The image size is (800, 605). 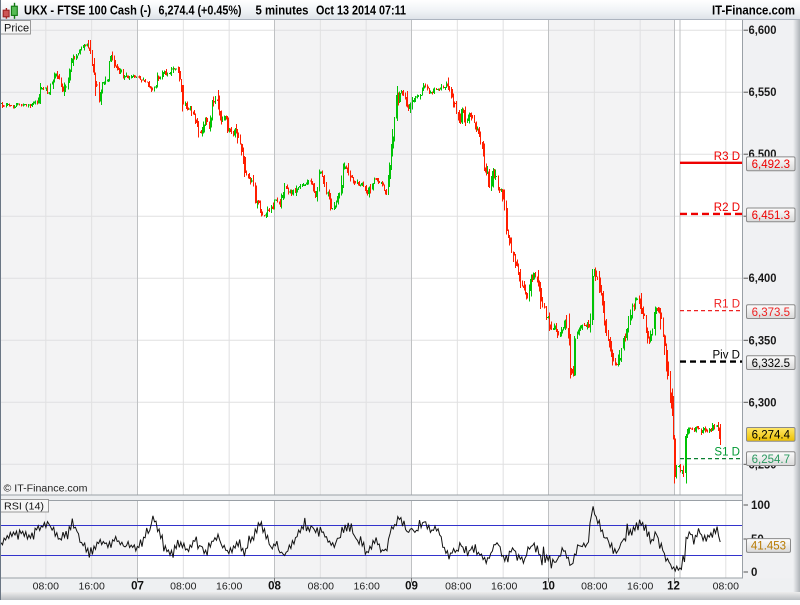 I want to click on svg-text: Oct 13 2014 07:11, so click(x=361, y=11).